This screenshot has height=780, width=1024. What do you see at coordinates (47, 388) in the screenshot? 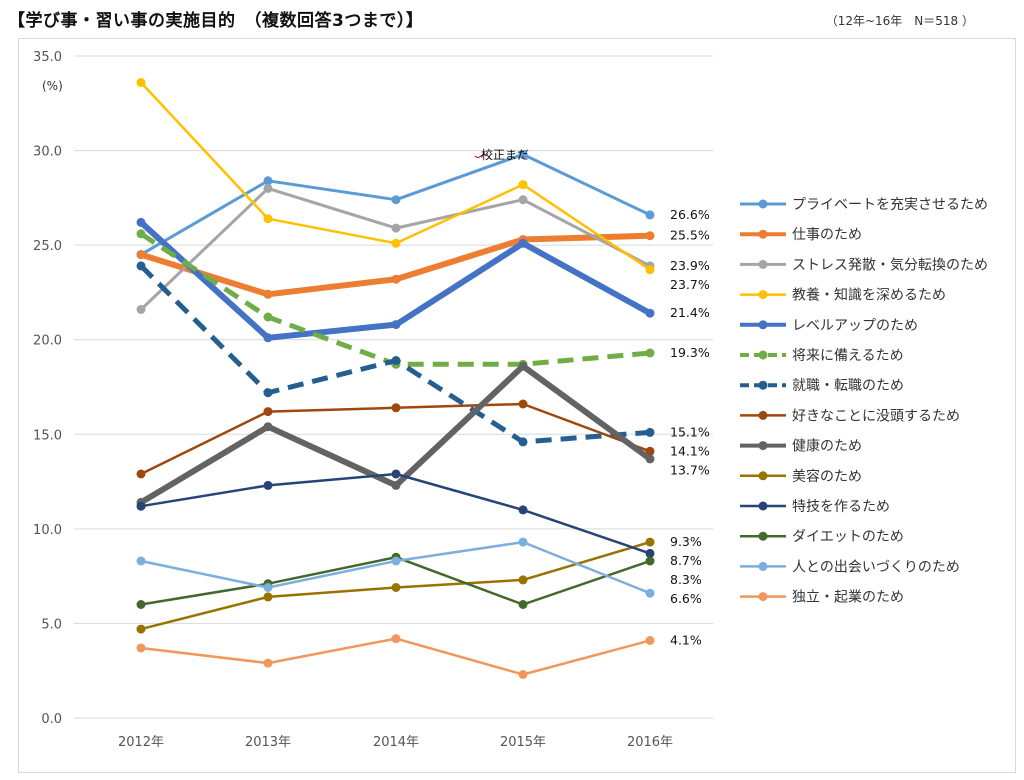
I see `y-axis-ticks: 0.0 5.0 10.0 15.0 20.0 25.0 30.0 35.0` at bounding box center [47, 388].